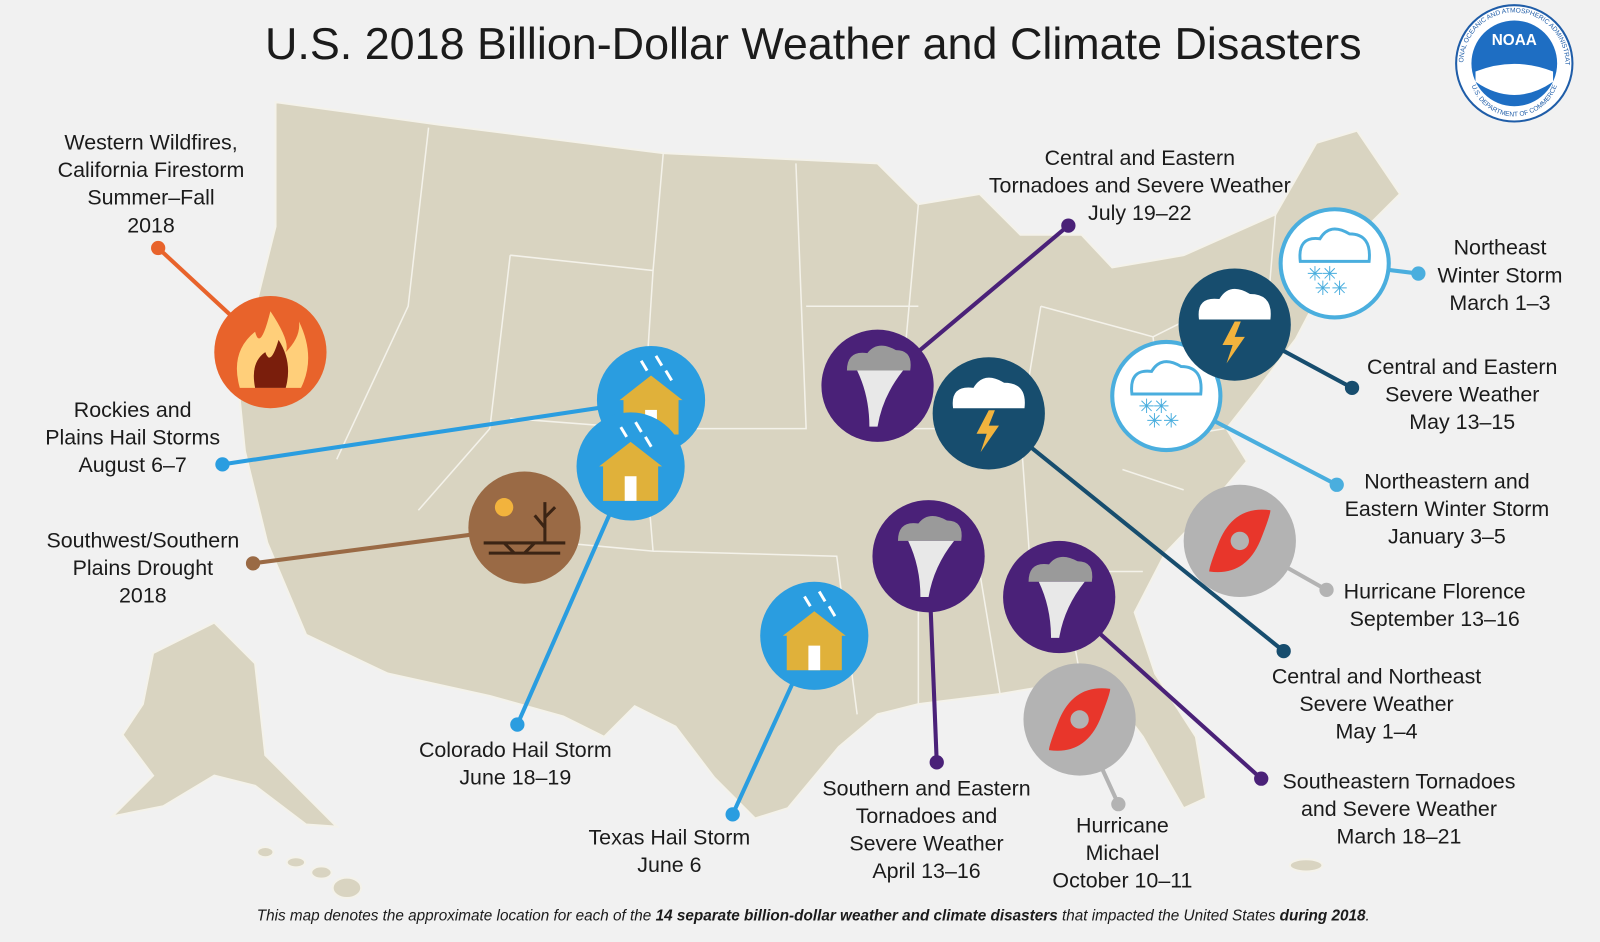 The image size is (1600, 942). I want to click on event-label: Plains Hail Storms, so click(132, 438).